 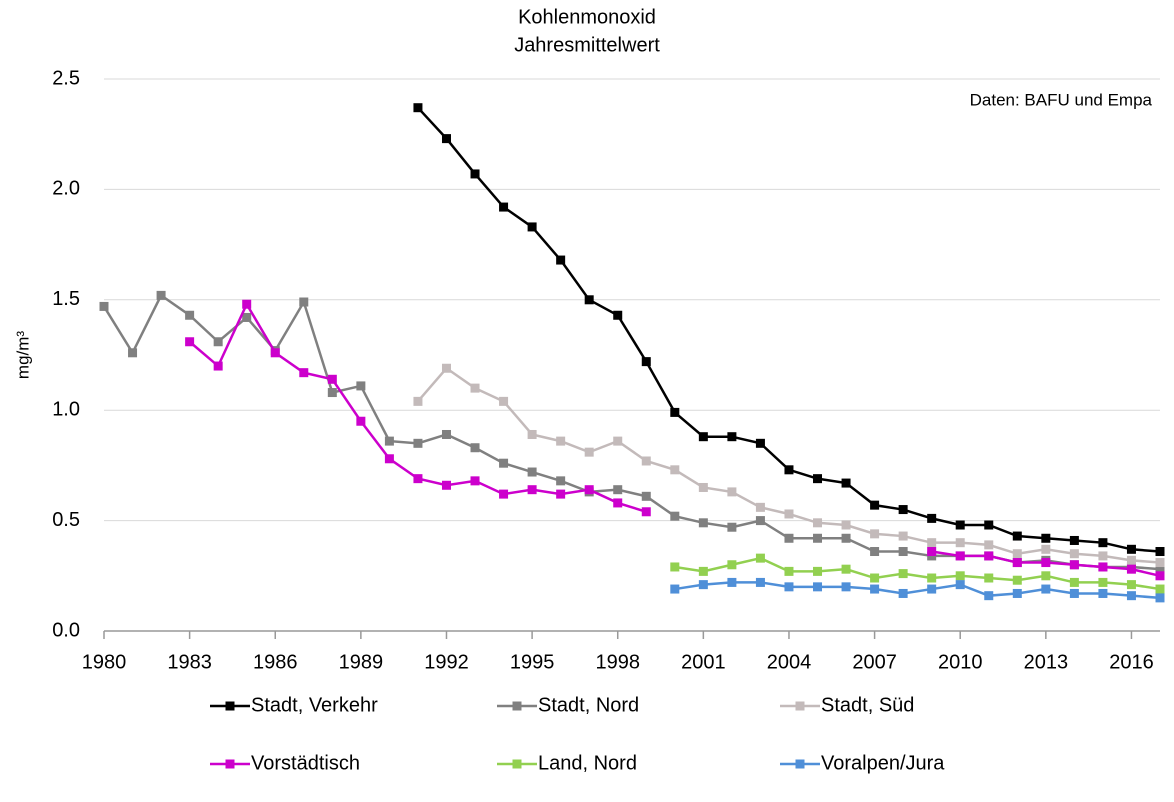 I want to click on x-tick-label: 1992, so click(x=446, y=662).